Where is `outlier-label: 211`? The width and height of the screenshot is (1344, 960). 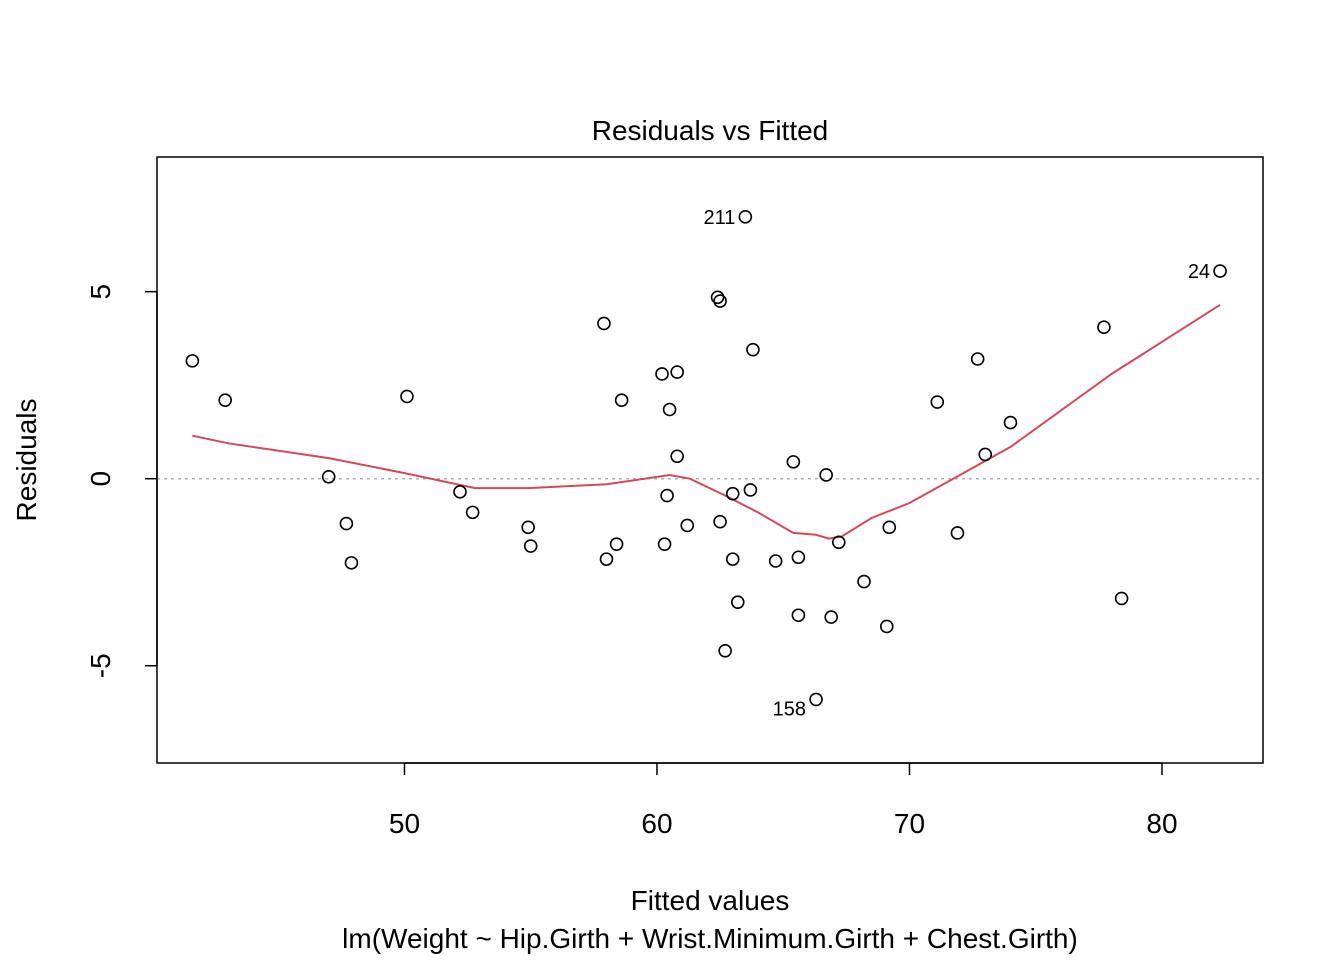
outlier-label: 211 is located at coordinates (719, 218).